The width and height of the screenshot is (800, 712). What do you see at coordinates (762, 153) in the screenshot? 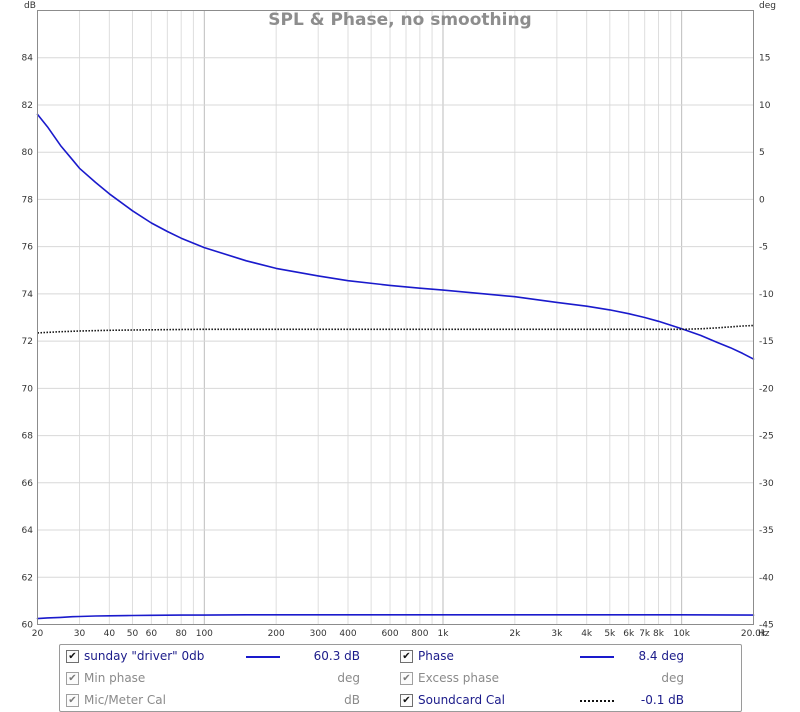
I see `y-right-tick-label: 5` at bounding box center [762, 153].